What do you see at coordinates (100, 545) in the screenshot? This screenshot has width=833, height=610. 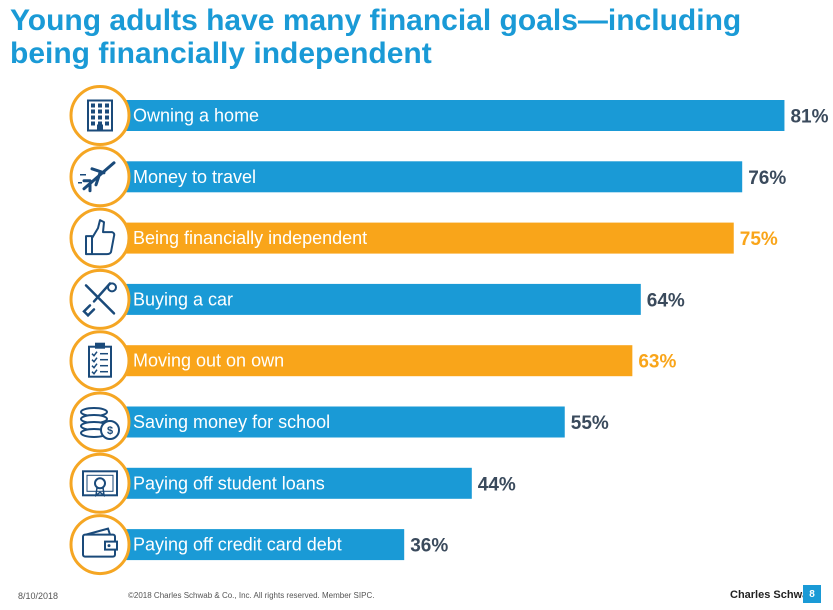 I see `wallet-icon` at bounding box center [100, 545].